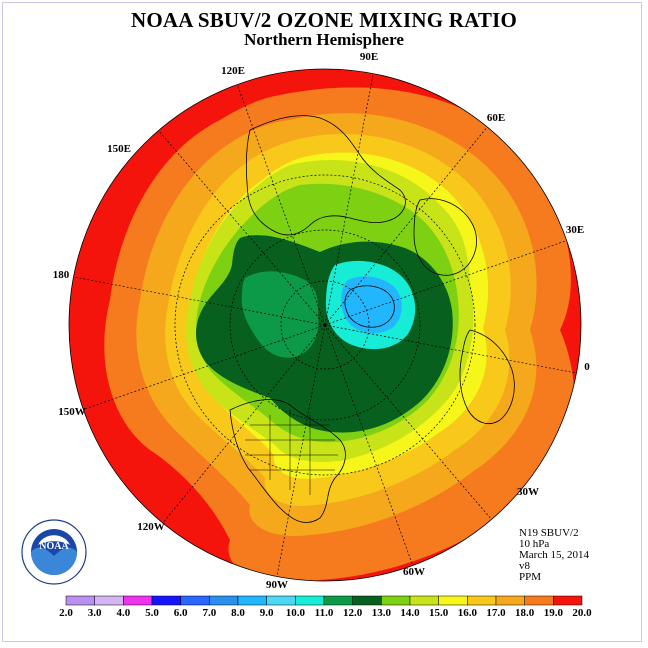 Image resolution: width=648 pixels, height=648 pixels. I want to click on colorbar-tick-label: 14.0, so click(410, 613).